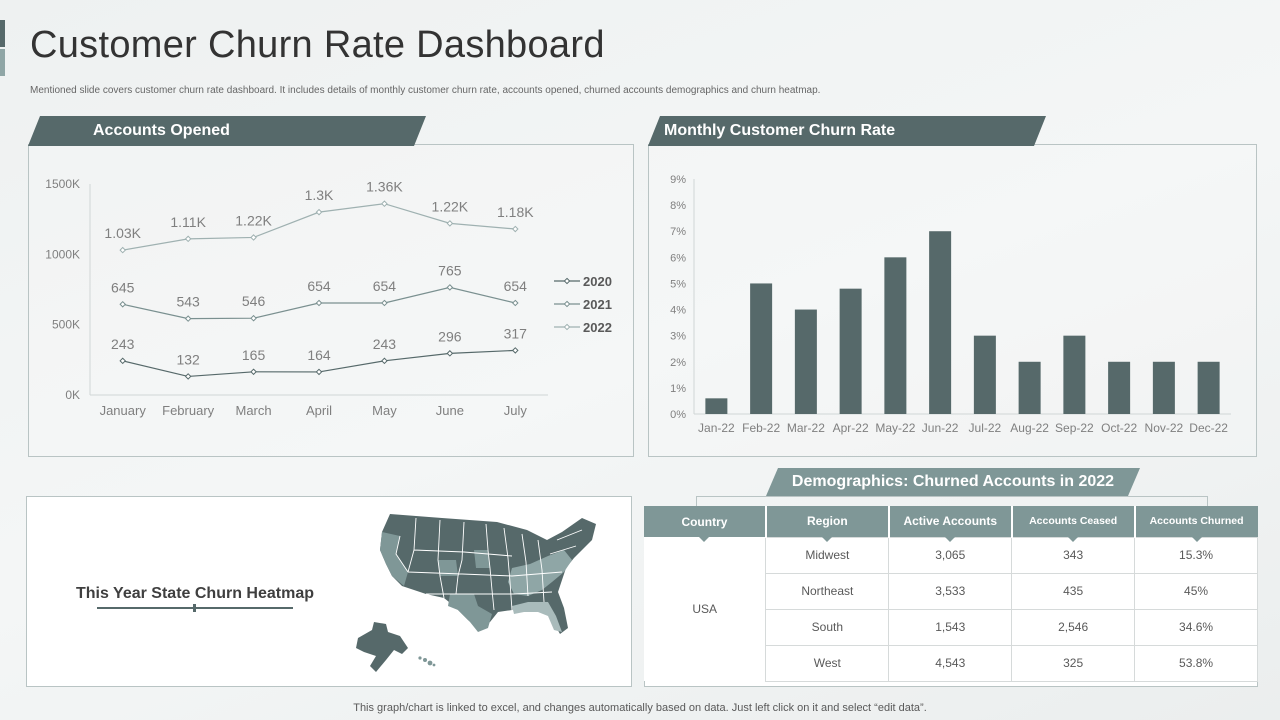  I want to click on active-cell: 4,543, so click(950, 663).